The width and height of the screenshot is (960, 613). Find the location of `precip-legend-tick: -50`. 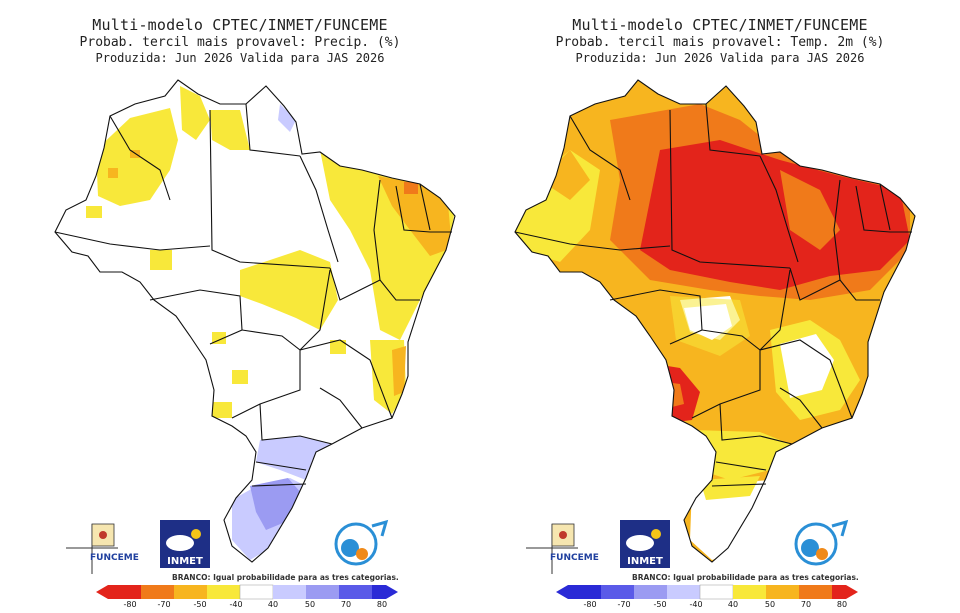

precip-legend-tick: -50 is located at coordinates (200, 604).